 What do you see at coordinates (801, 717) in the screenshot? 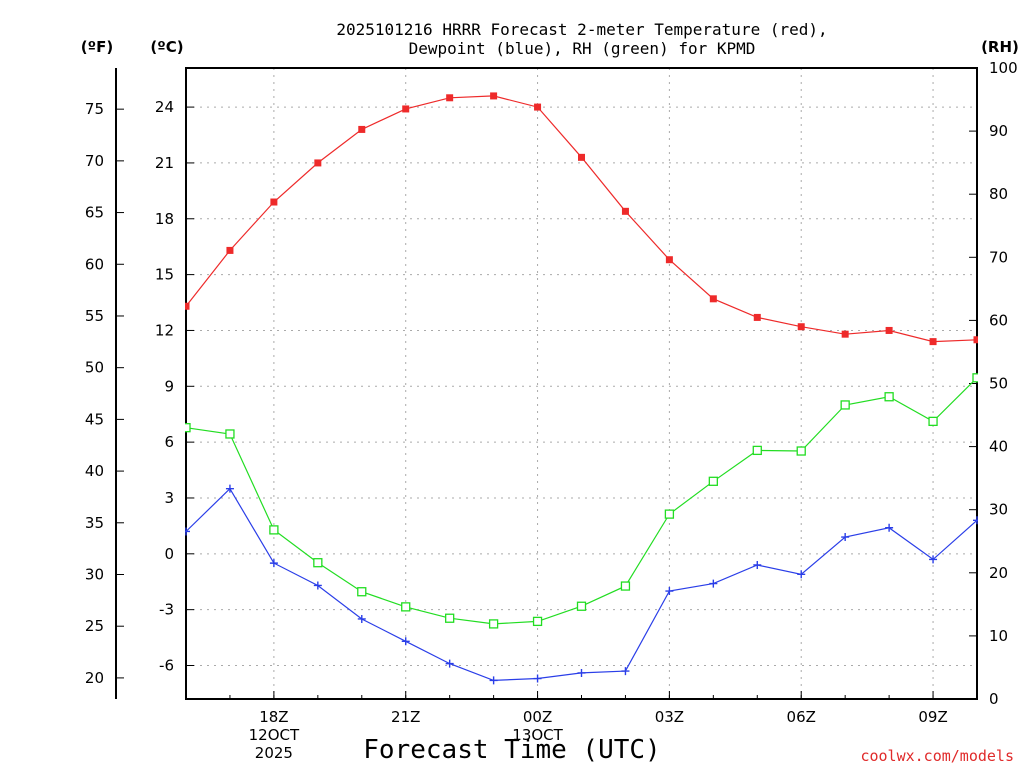
I see `time-tick-label: 06Z` at bounding box center [801, 717].